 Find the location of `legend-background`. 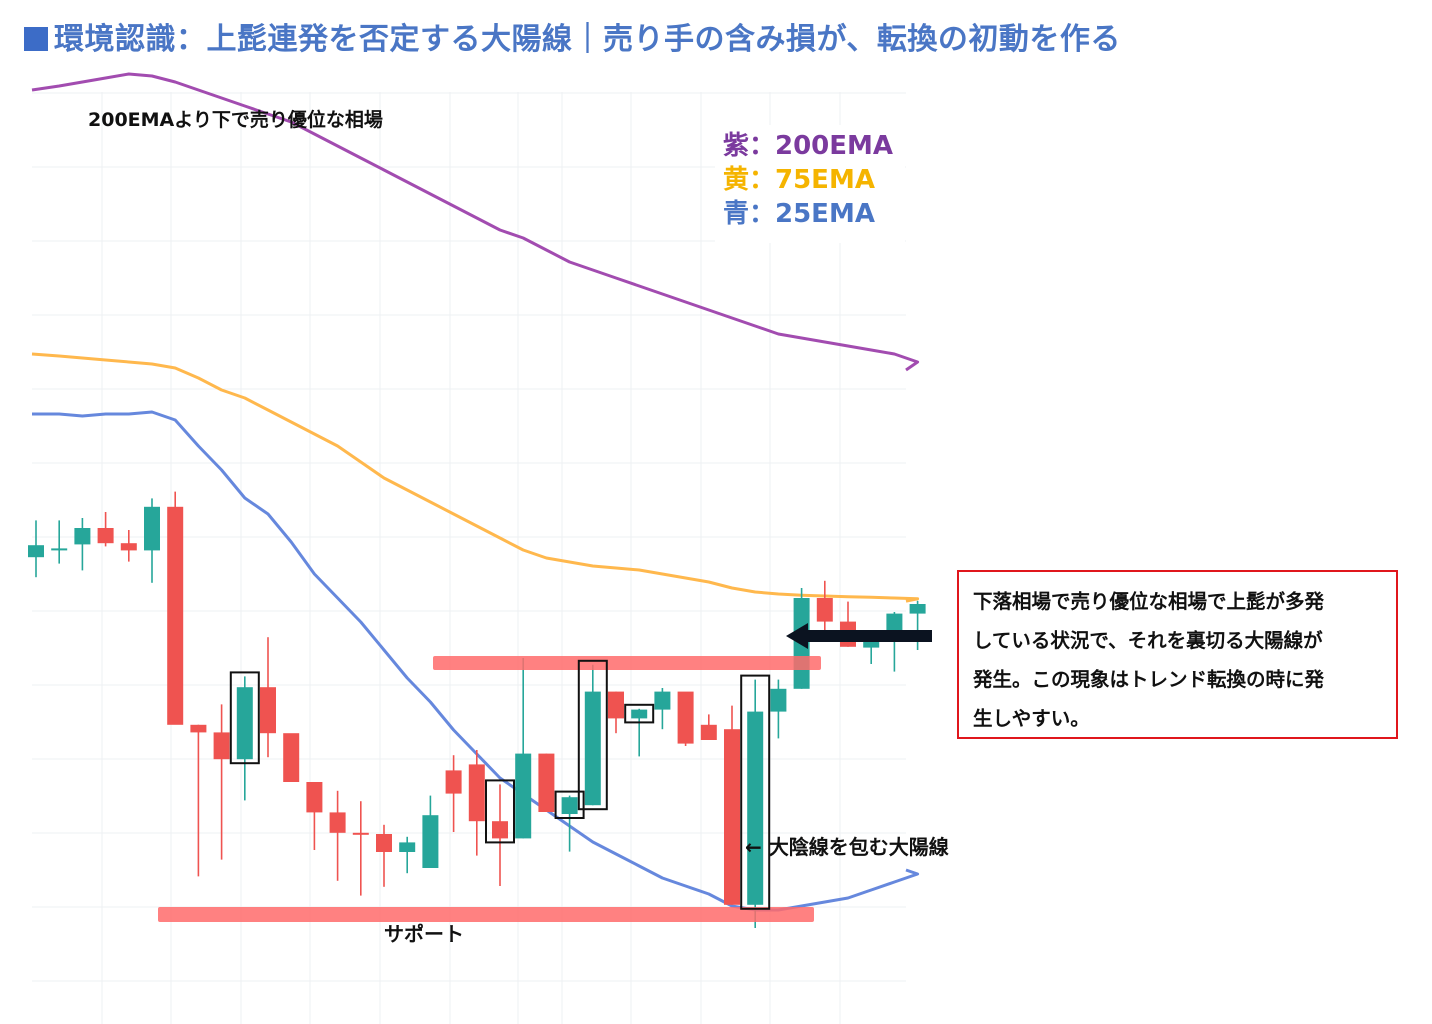

legend-background is located at coordinates (810, 184).